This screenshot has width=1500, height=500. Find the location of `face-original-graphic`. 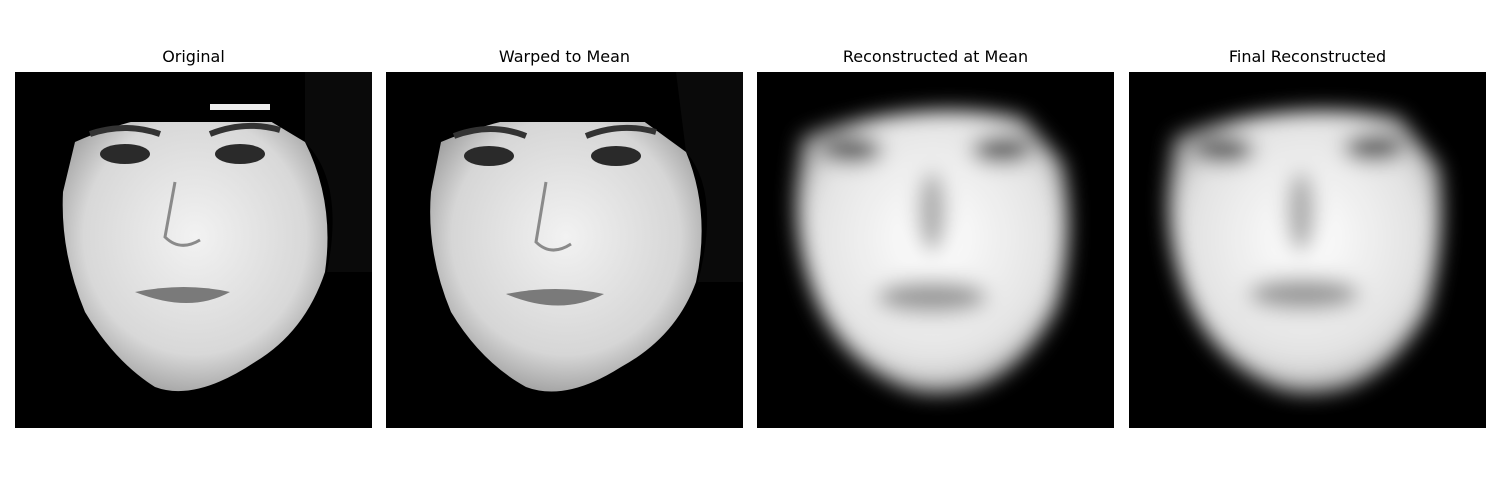

face-original-graphic is located at coordinates (217, 232).